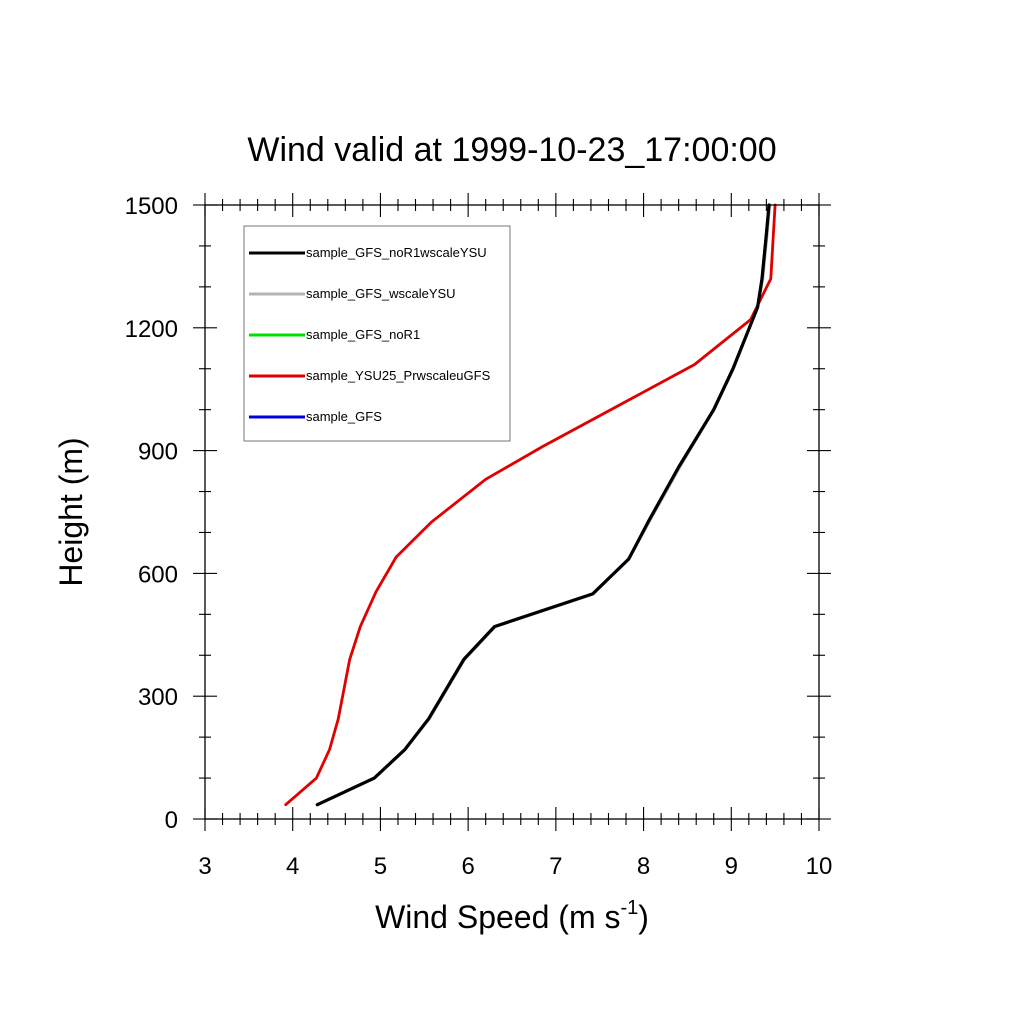 Image resolution: width=1024 pixels, height=1024 pixels. I want to click on x-tick-label: 8, so click(643, 866).